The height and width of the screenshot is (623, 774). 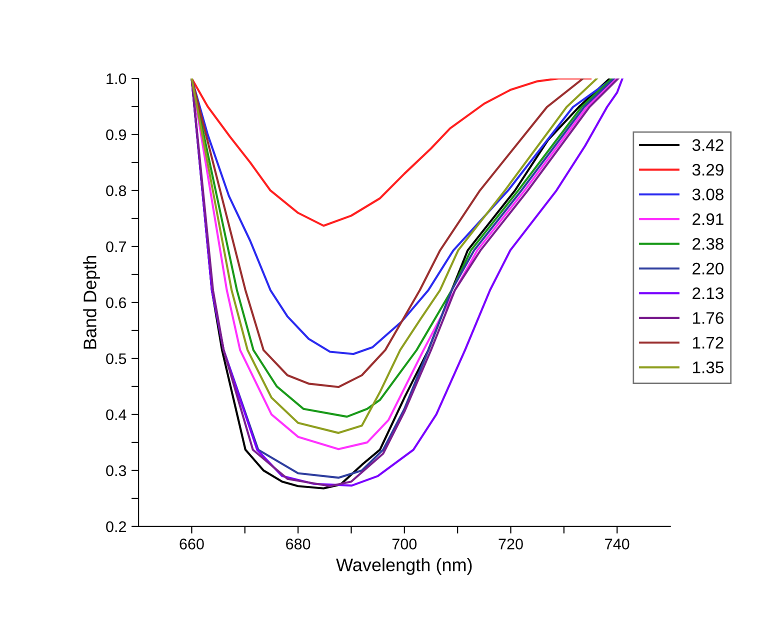 What do you see at coordinates (510, 544) in the screenshot?
I see `x-tick-label: 720` at bounding box center [510, 544].